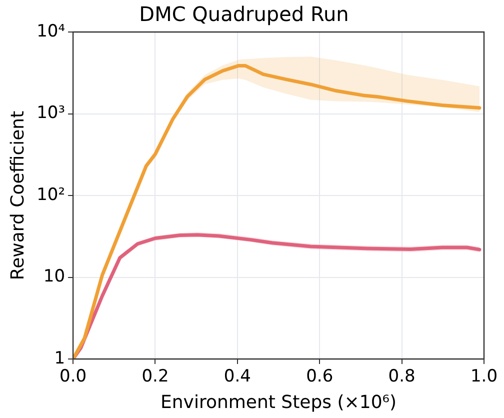  I want to click on x-tick-label: 0.6, so click(320, 376).